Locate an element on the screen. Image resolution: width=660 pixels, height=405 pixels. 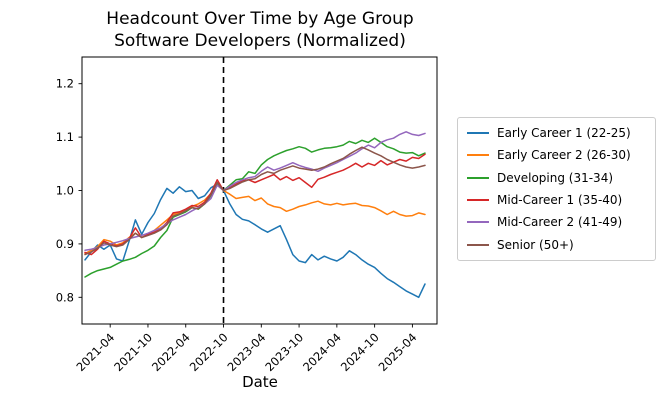
chart-subtitle: Software Developers (Normalized) is located at coordinates (260, 41).